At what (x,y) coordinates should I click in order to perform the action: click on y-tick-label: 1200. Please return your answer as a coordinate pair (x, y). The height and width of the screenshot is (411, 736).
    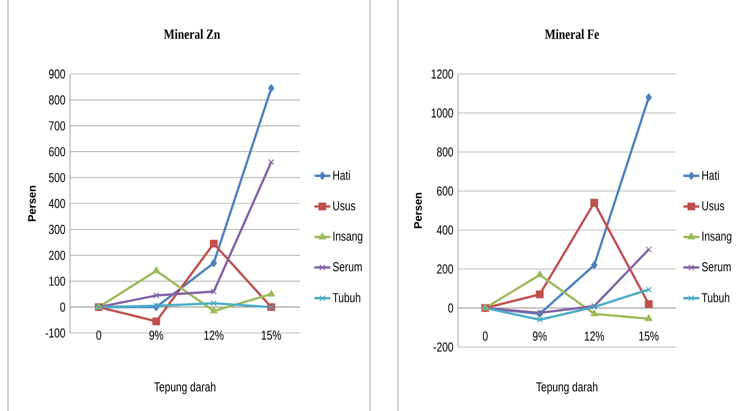
    Looking at the image, I should click on (443, 74).